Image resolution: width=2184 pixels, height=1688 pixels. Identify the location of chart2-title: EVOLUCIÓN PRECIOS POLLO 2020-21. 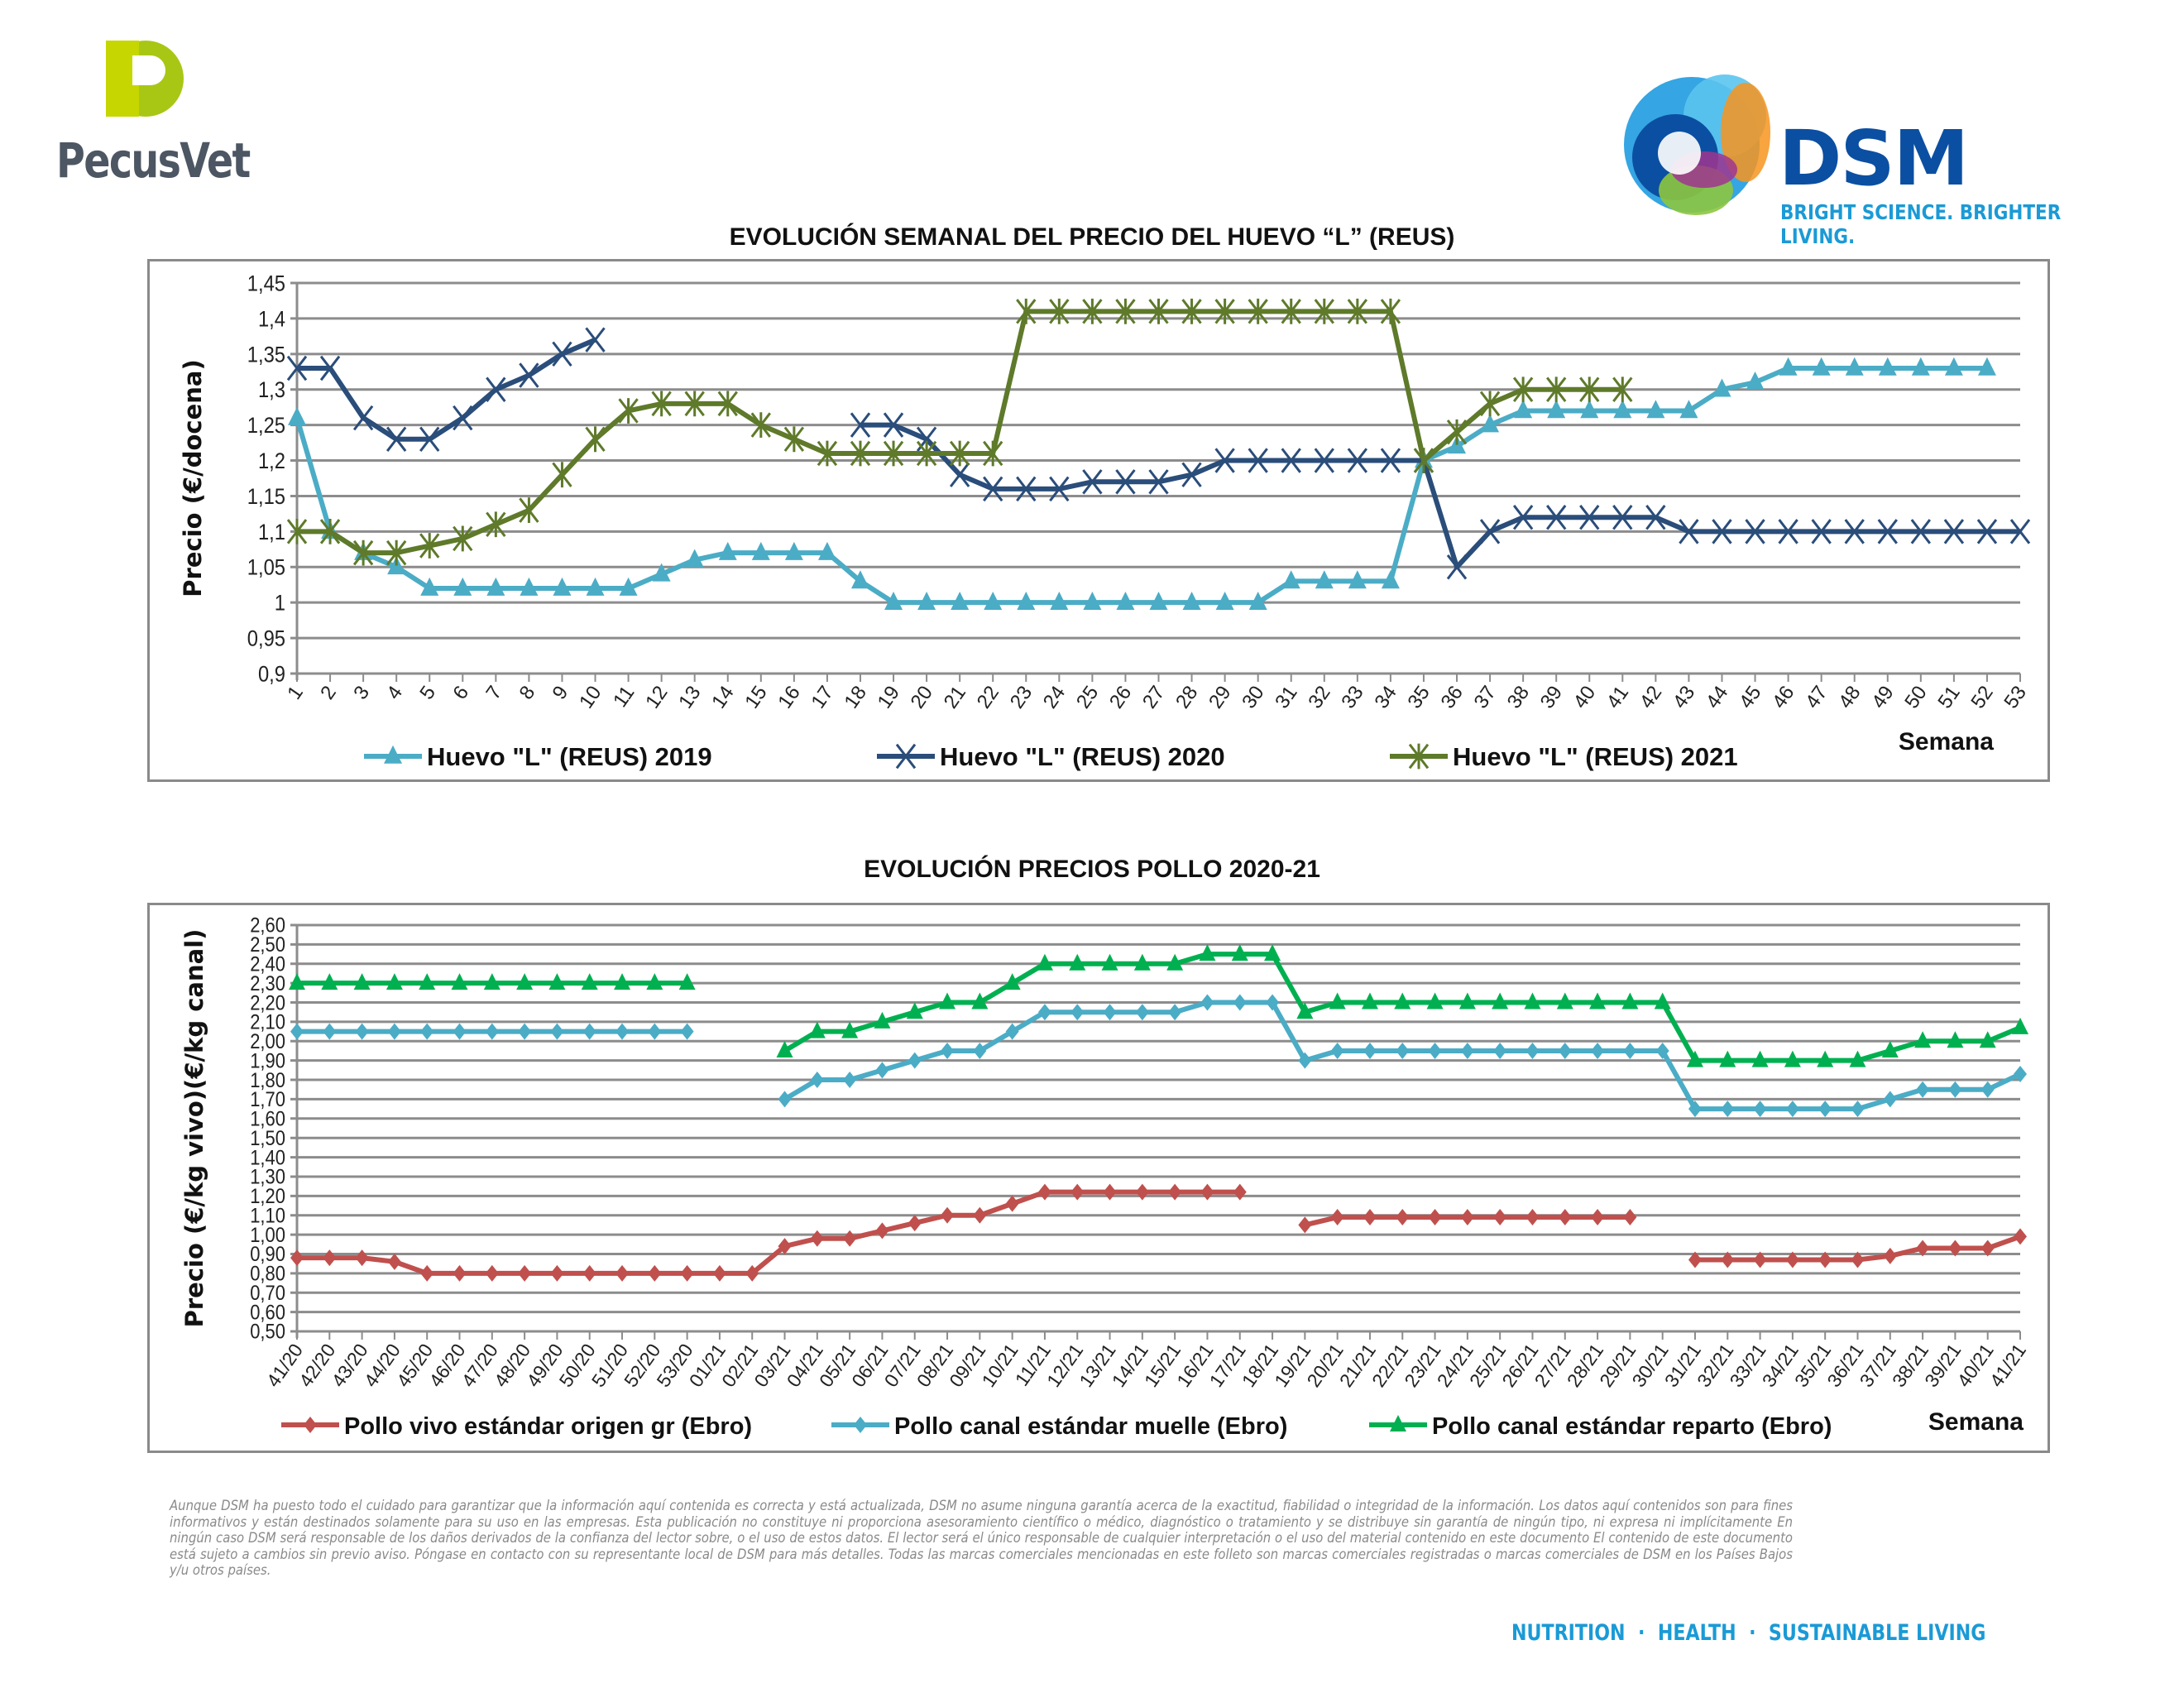
(1092, 869).